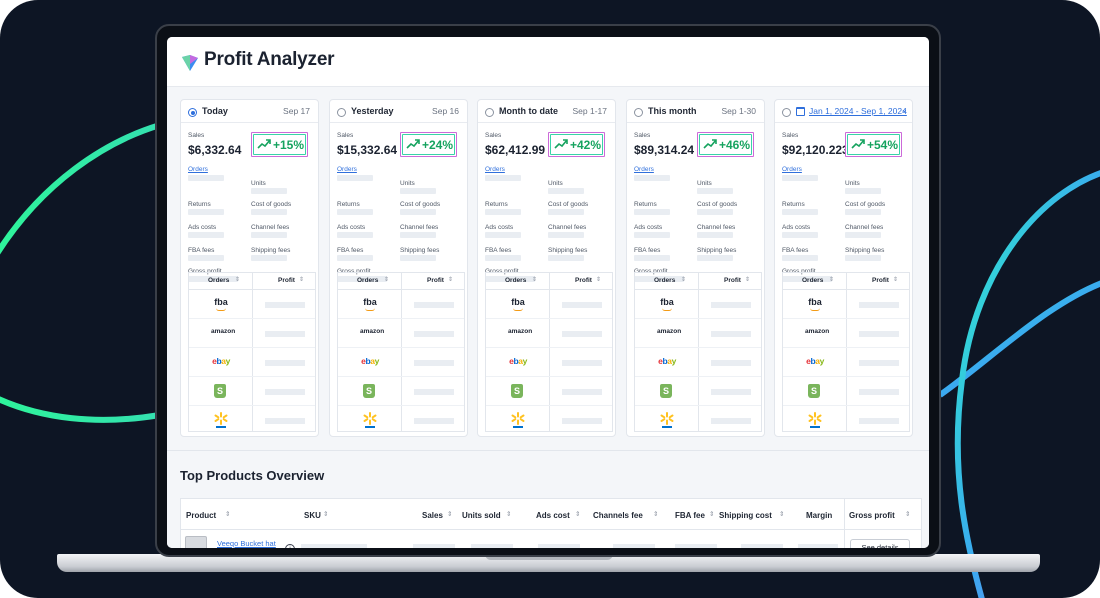 Image resolution: width=1100 pixels, height=598 pixels. I want to click on product-link: Veeqo Bucket hat, so click(246, 543).